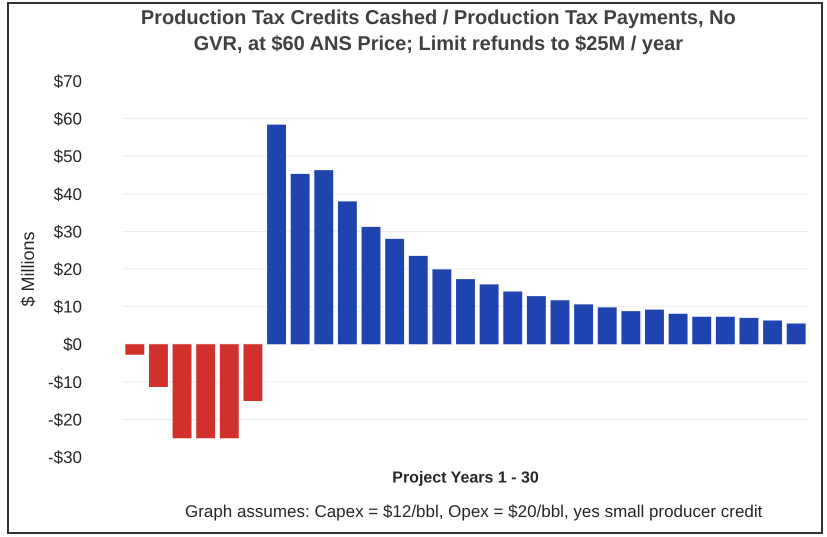  What do you see at coordinates (465, 478) in the screenshot?
I see `x-axis-title: Project Years 1 - 30` at bounding box center [465, 478].